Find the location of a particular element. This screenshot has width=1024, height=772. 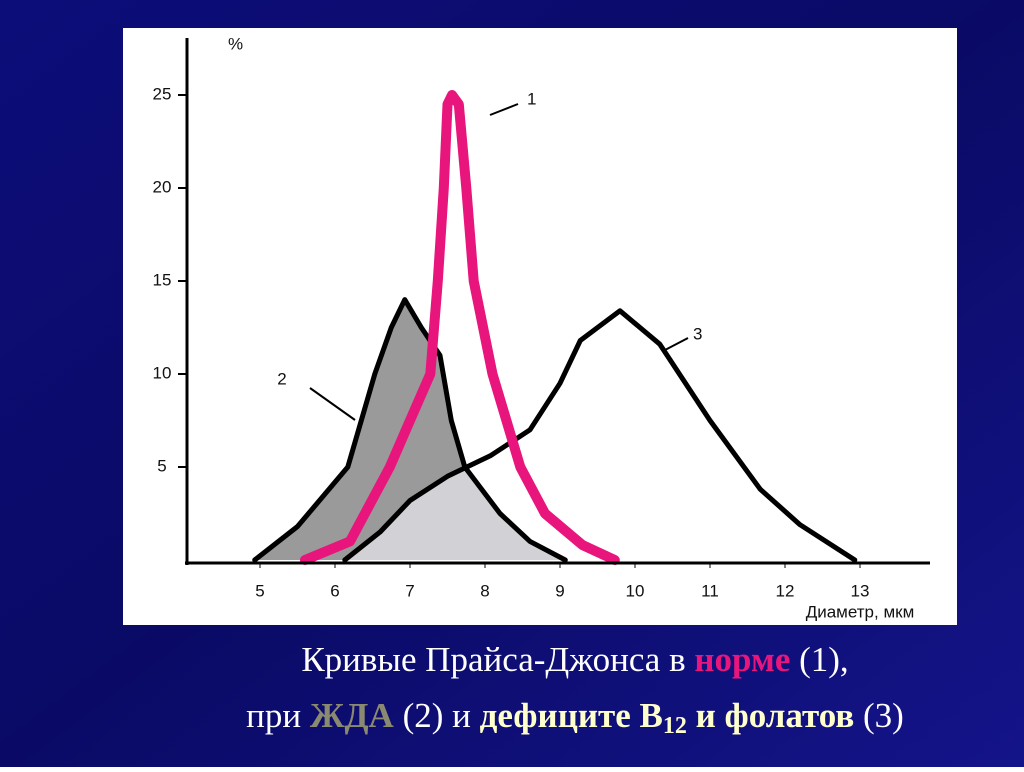

y-tick-label: 25 is located at coordinates (162, 93).